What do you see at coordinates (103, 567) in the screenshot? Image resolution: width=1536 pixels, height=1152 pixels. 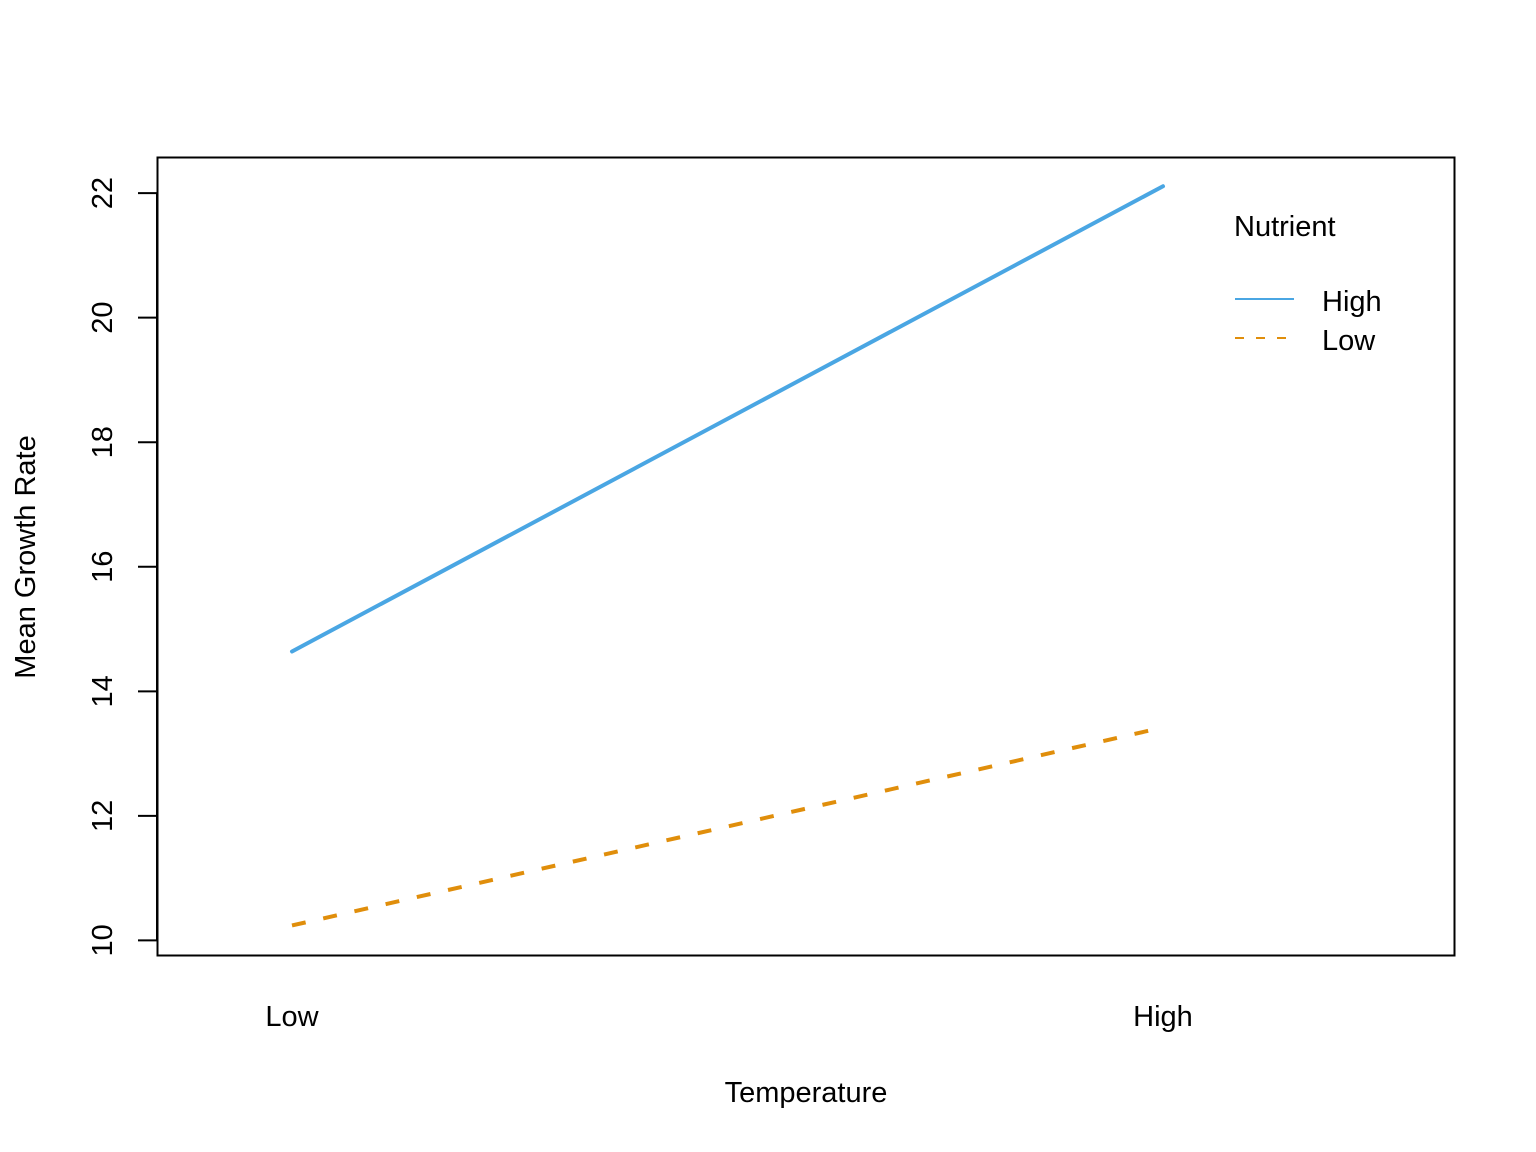 I see `y-tick-label: 16` at bounding box center [103, 567].